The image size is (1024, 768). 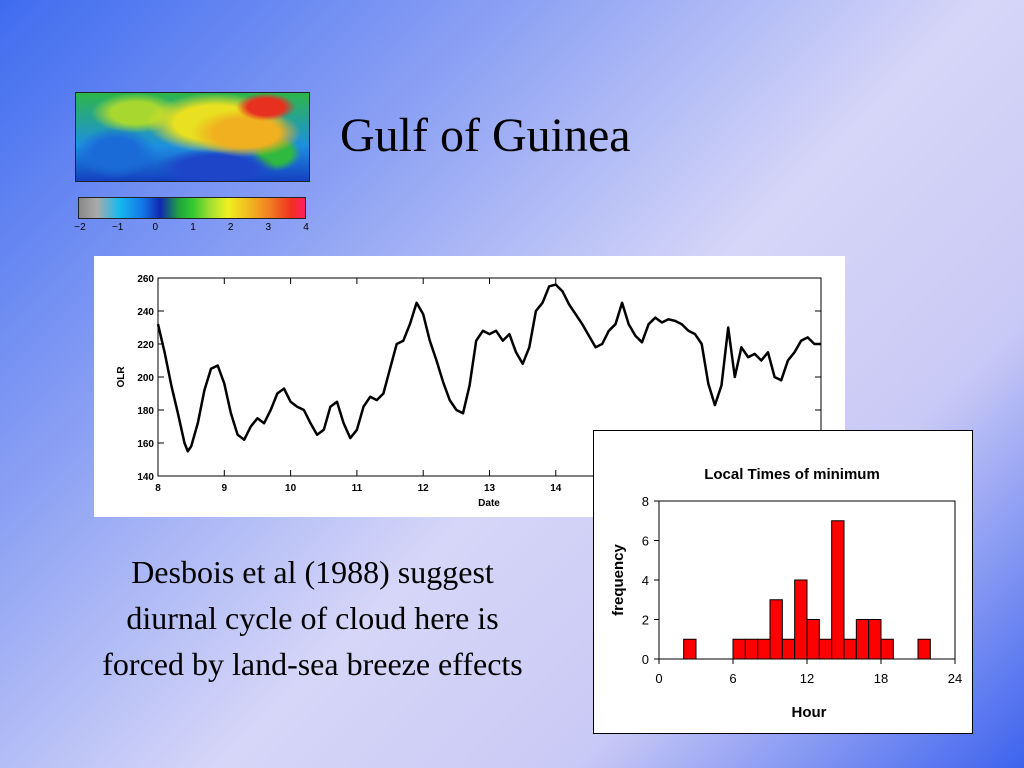 I want to click on histogram-ylabel: frequency, so click(x=618, y=580).